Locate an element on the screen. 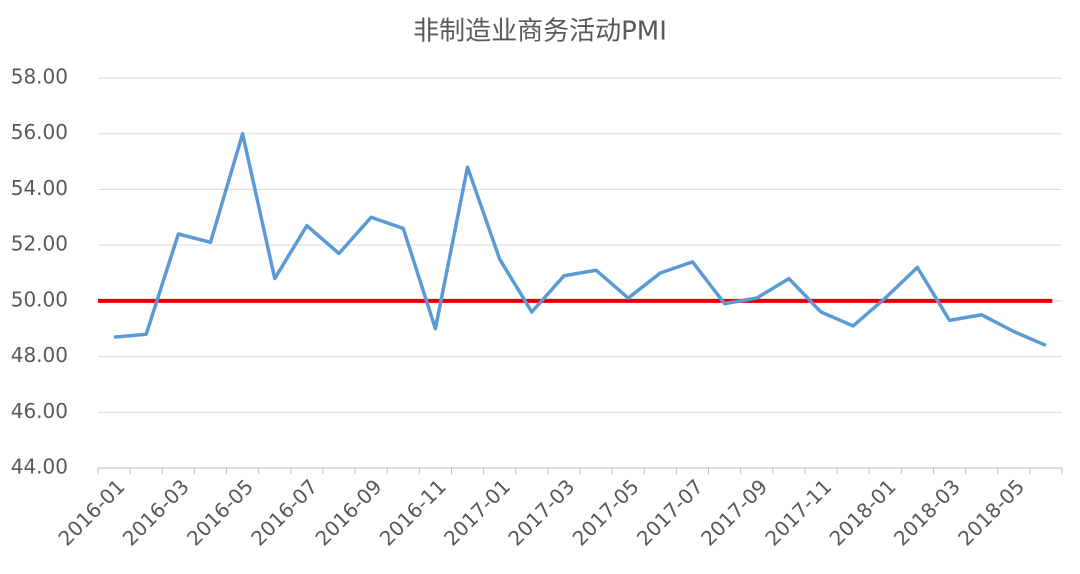 This screenshot has height=574, width=1080. x-tick-label: 2016-09 is located at coordinates (348, 512).